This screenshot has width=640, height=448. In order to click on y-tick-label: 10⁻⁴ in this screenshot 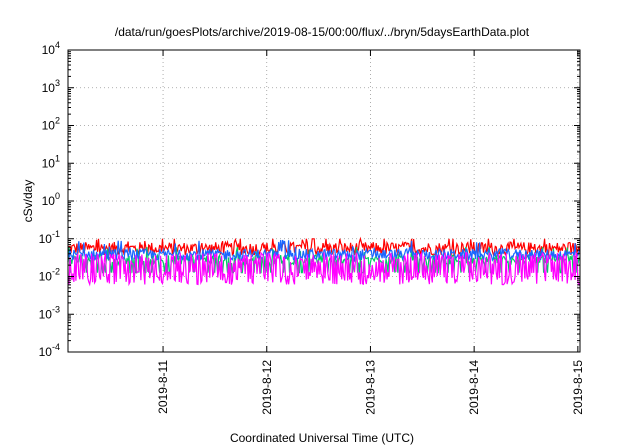, I will do `click(49, 350)`.